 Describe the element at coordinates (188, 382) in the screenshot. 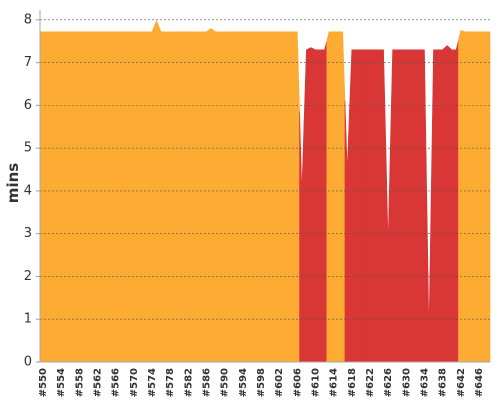

I see `x-tick-label: #582` at that location.